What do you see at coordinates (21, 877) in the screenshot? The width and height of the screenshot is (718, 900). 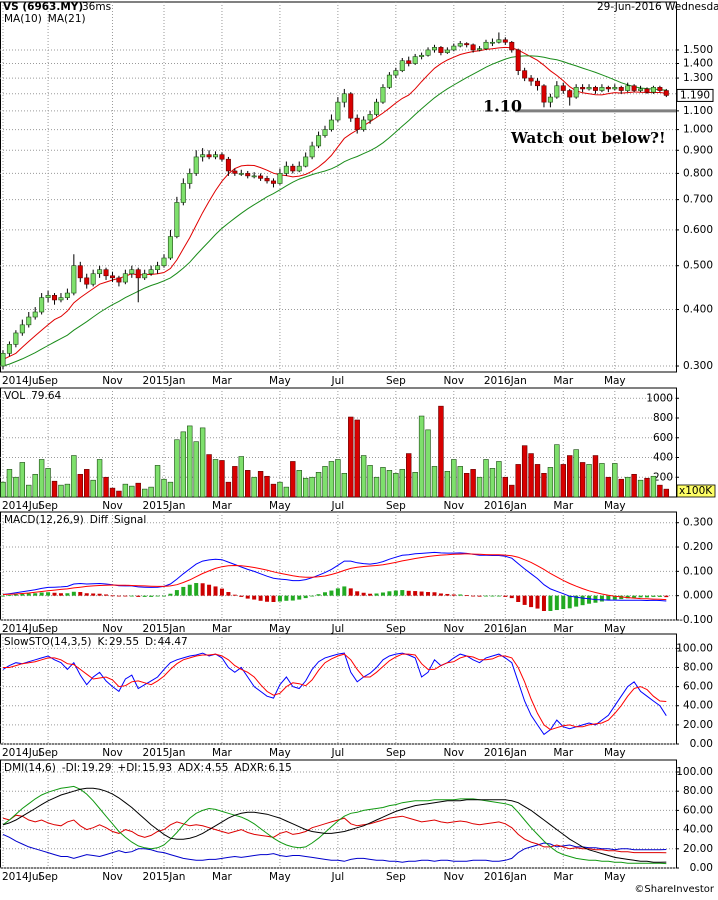 I see `x-tick-label: 2014Jul` at bounding box center [21, 877].